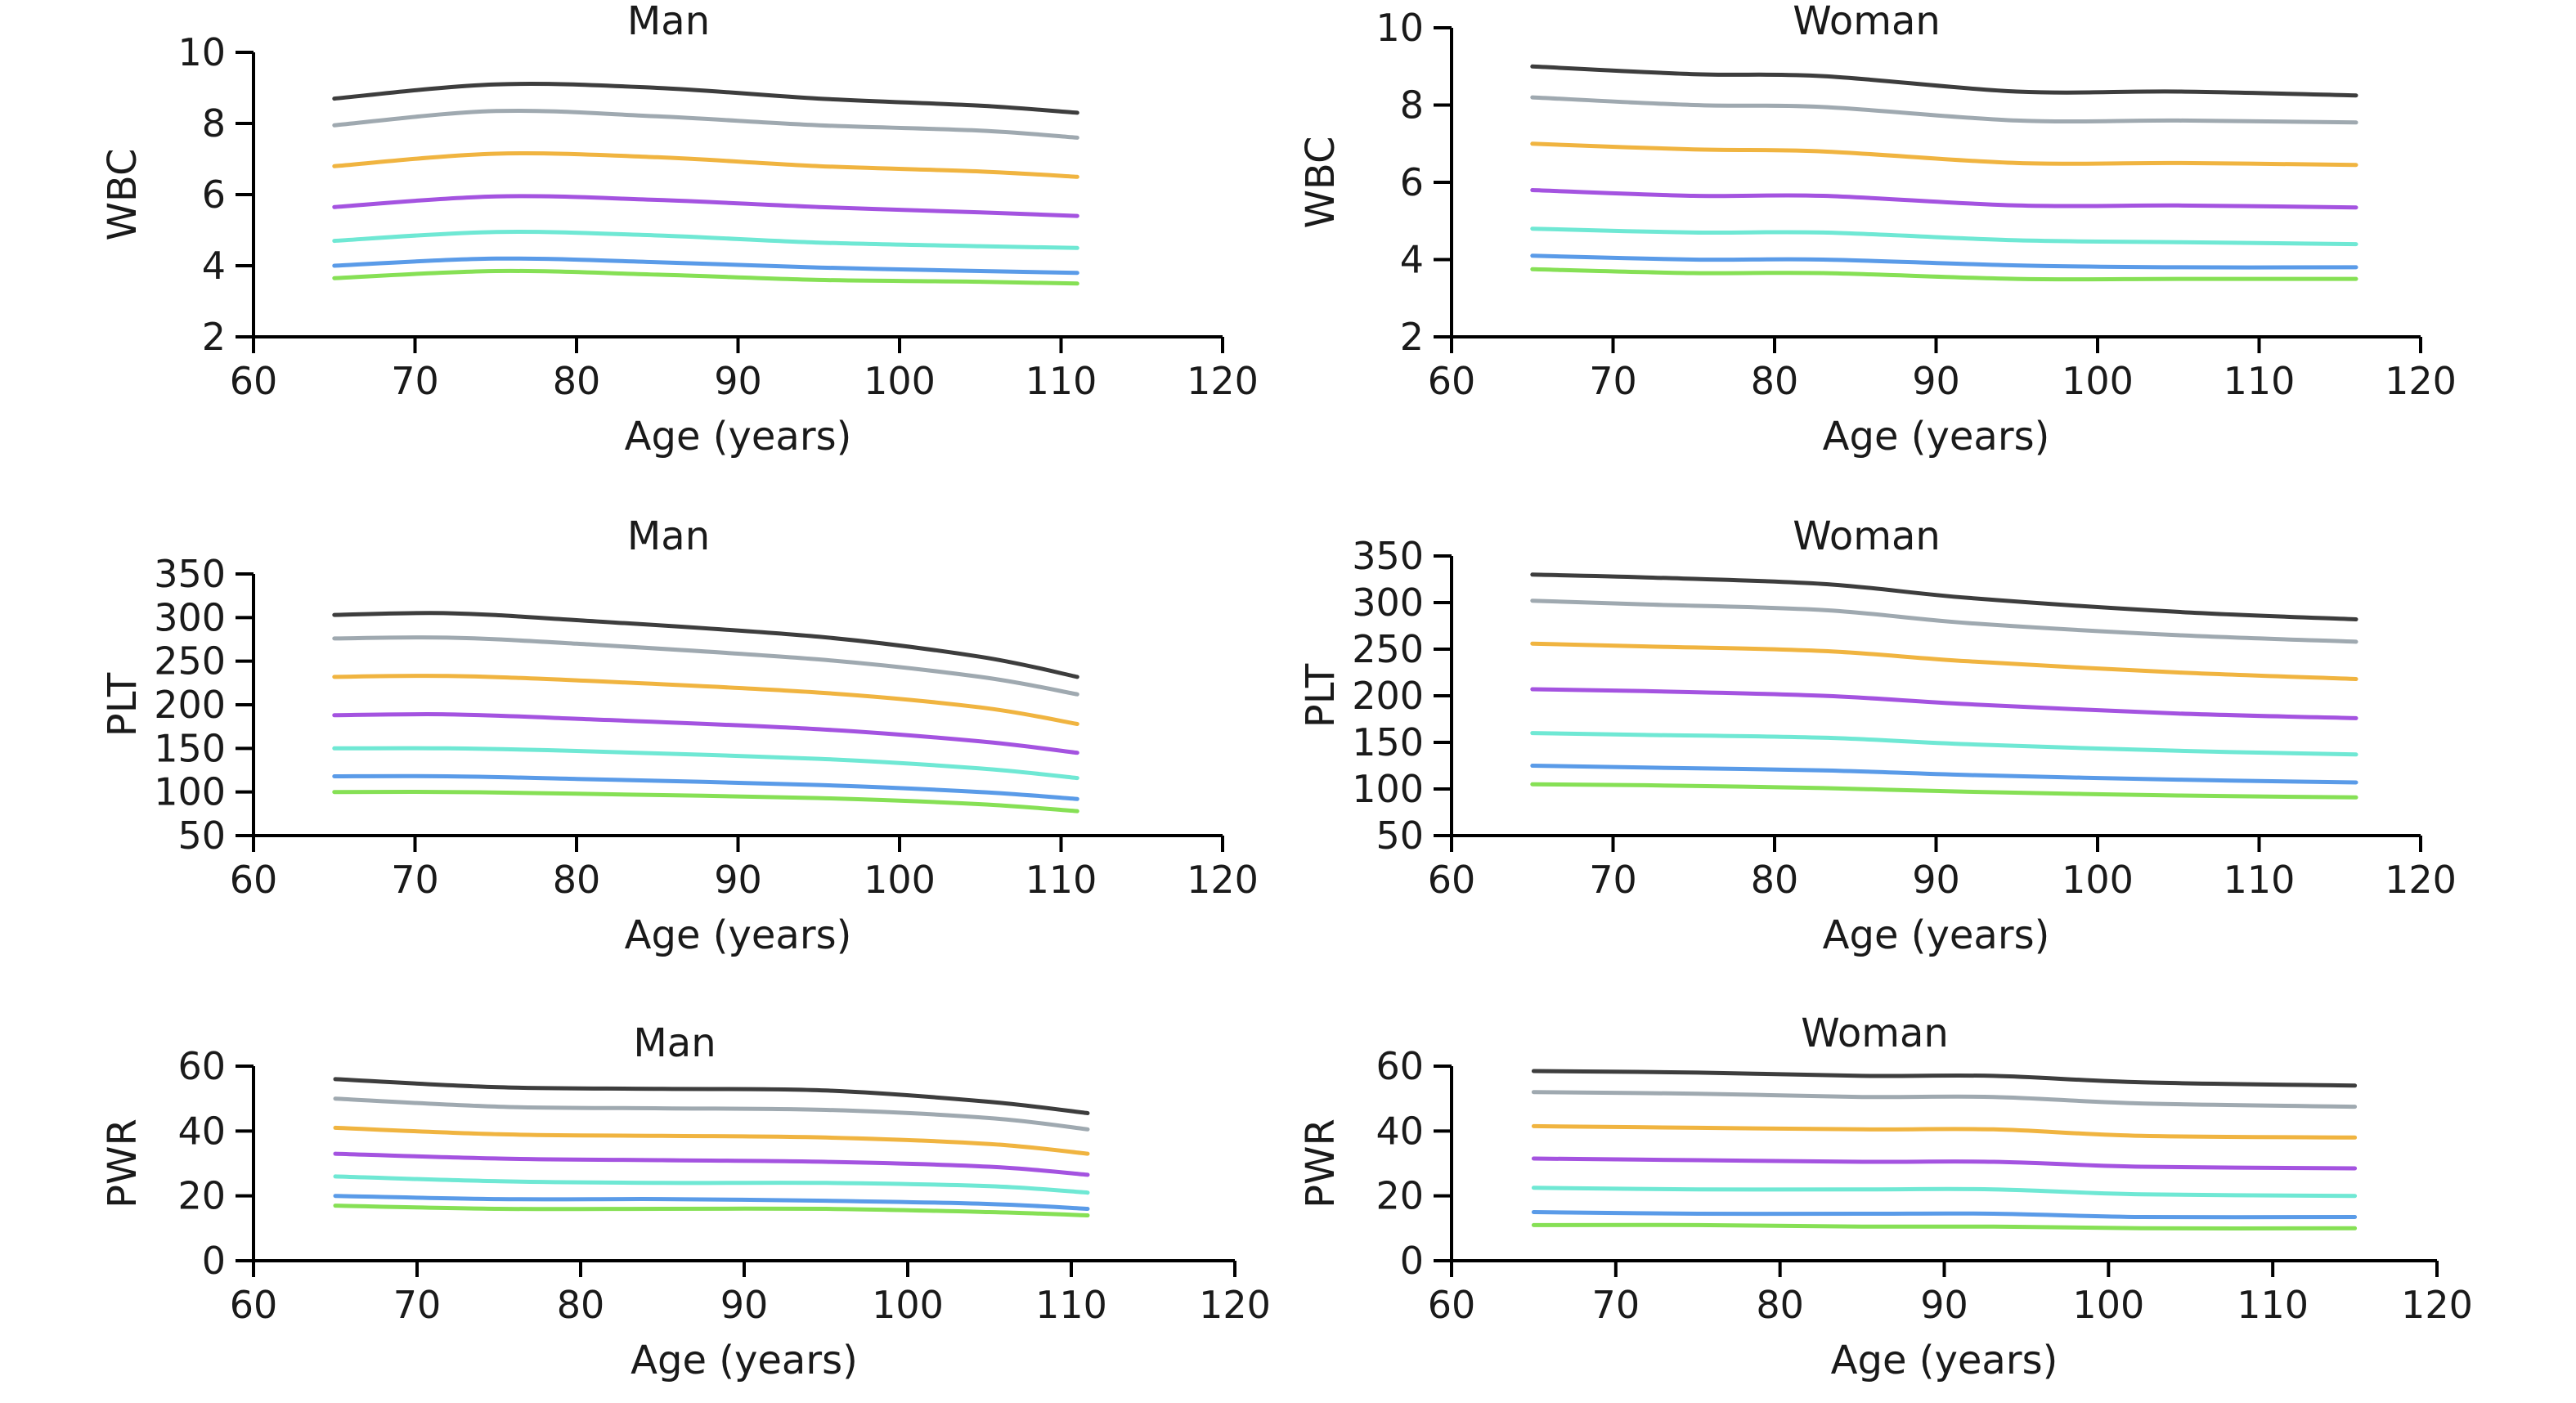 This screenshot has width=2576, height=1403. What do you see at coordinates (201, 1066) in the screenshot?
I see `y-tick-label: 60` at bounding box center [201, 1066].